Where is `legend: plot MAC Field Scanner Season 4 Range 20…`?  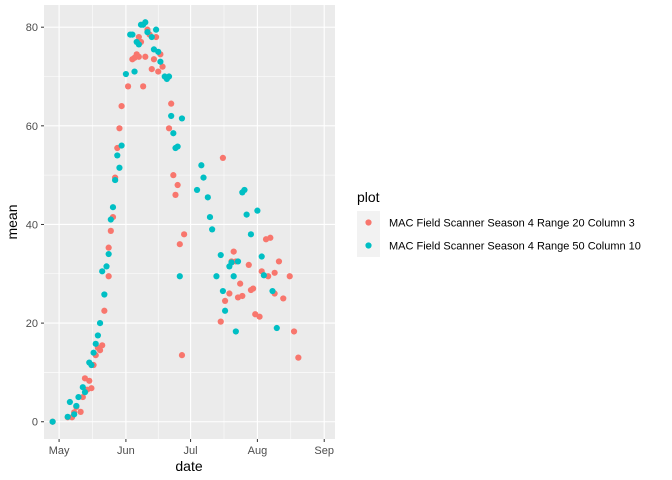
legend: plot MAC Field Scanner Season 4 Range 20… is located at coordinates (499, 223).